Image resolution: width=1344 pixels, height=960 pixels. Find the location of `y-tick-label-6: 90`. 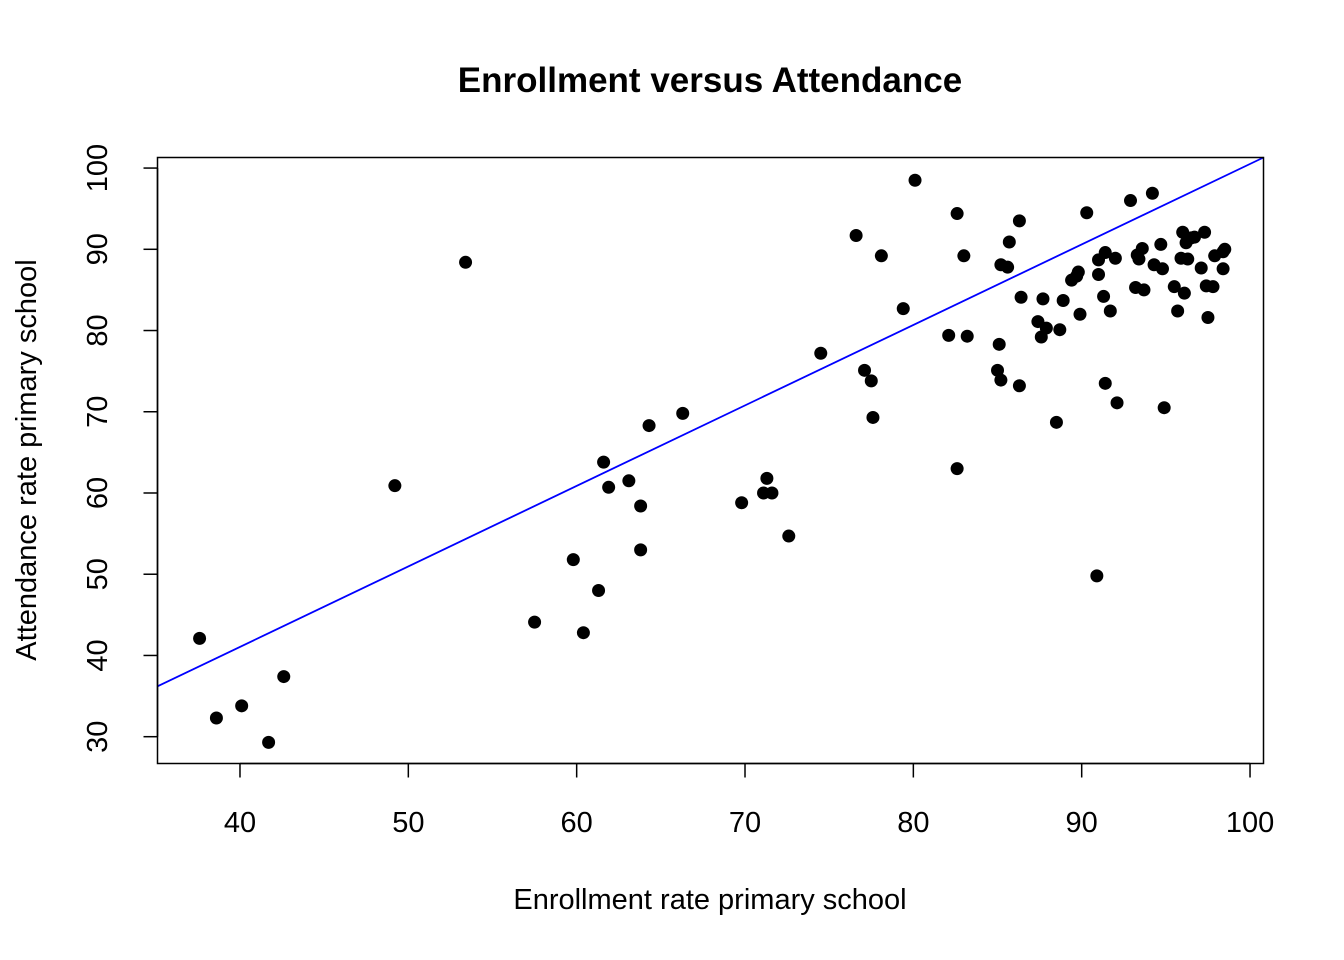

y-tick-label-6: 90 is located at coordinates (98, 249).